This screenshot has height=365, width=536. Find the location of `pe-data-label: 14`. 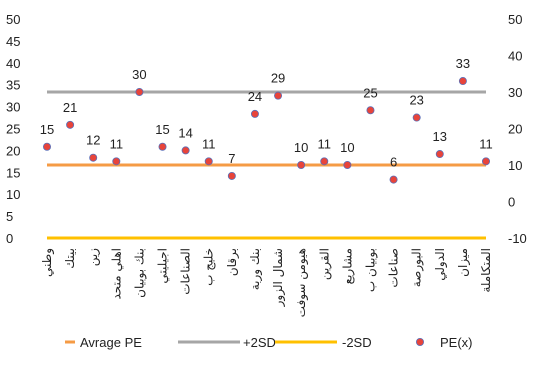

pe-data-label: 14 is located at coordinates (185, 132).